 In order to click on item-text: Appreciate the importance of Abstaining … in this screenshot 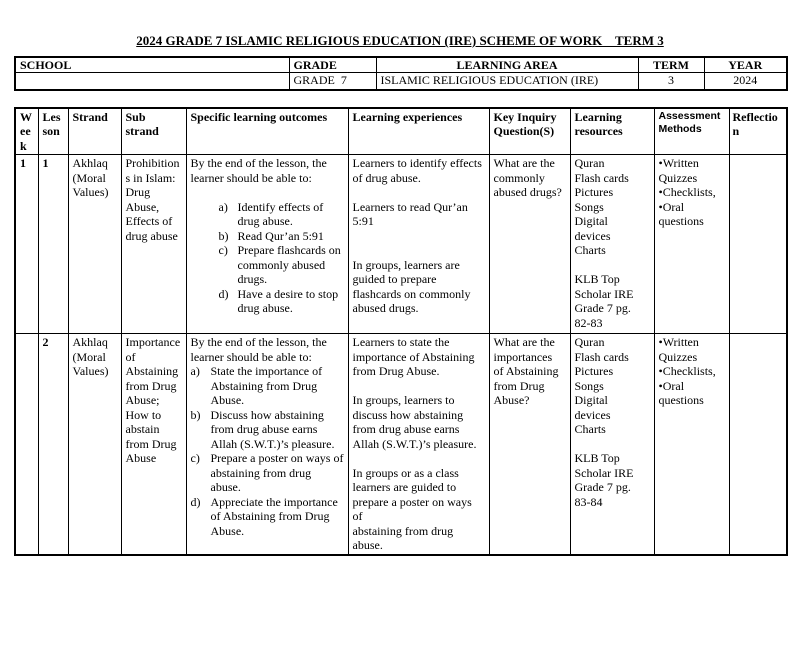, I will do `click(274, 516)`.